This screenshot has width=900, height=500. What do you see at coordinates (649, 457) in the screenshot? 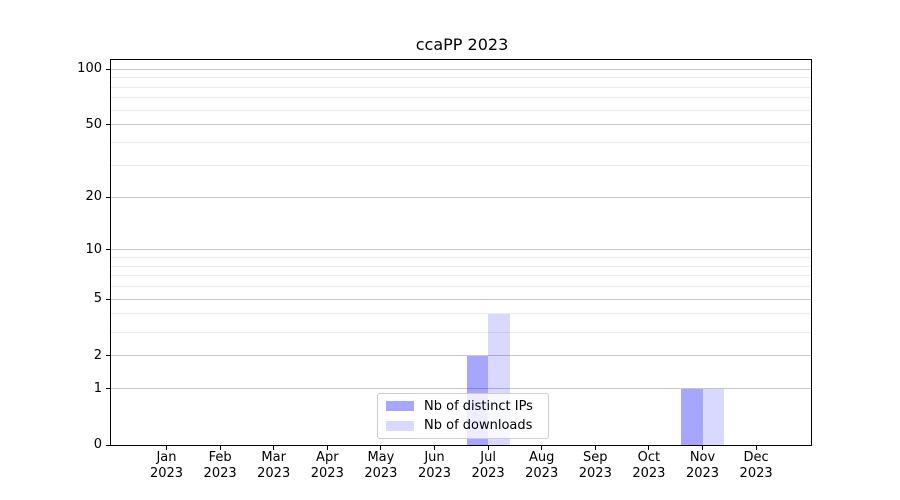
I see `x-tick-month: Oct` at bounding box center [649, 457].